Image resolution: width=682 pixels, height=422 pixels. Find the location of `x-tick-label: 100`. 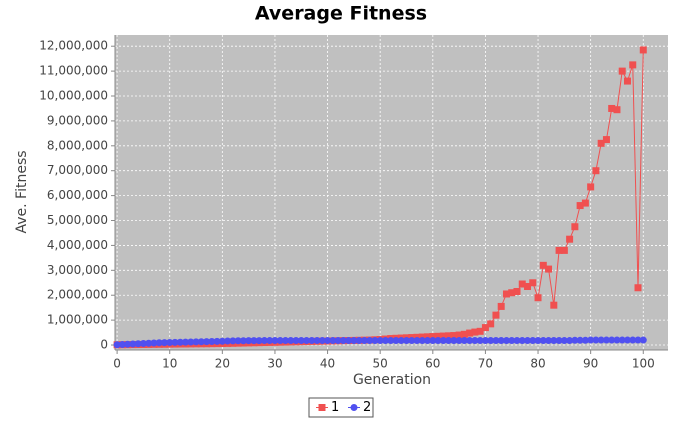

x-tick-label: 100 is located at coordinates (643, 364).